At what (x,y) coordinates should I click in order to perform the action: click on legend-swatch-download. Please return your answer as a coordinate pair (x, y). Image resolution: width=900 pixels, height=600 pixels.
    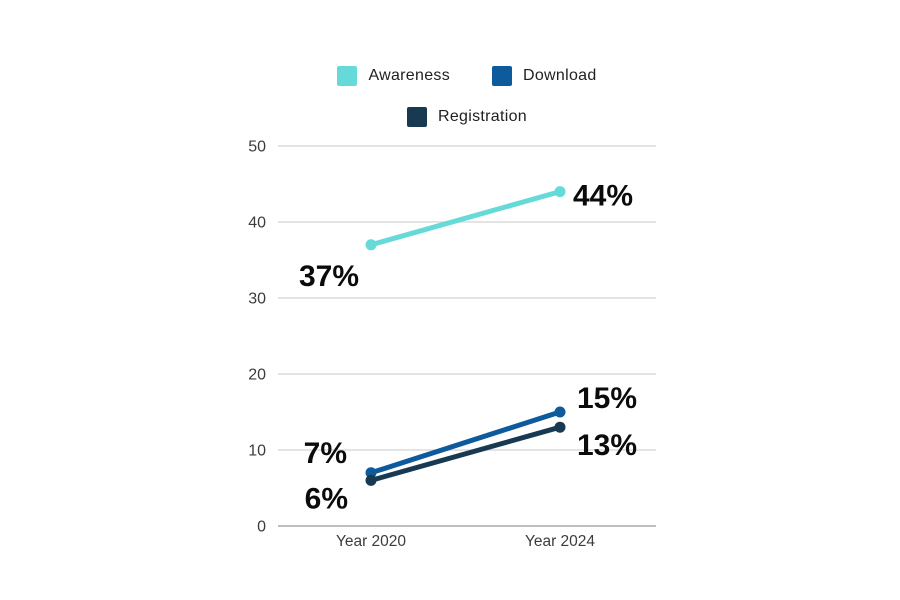
    Looking at the image, I should click on (502, 76).